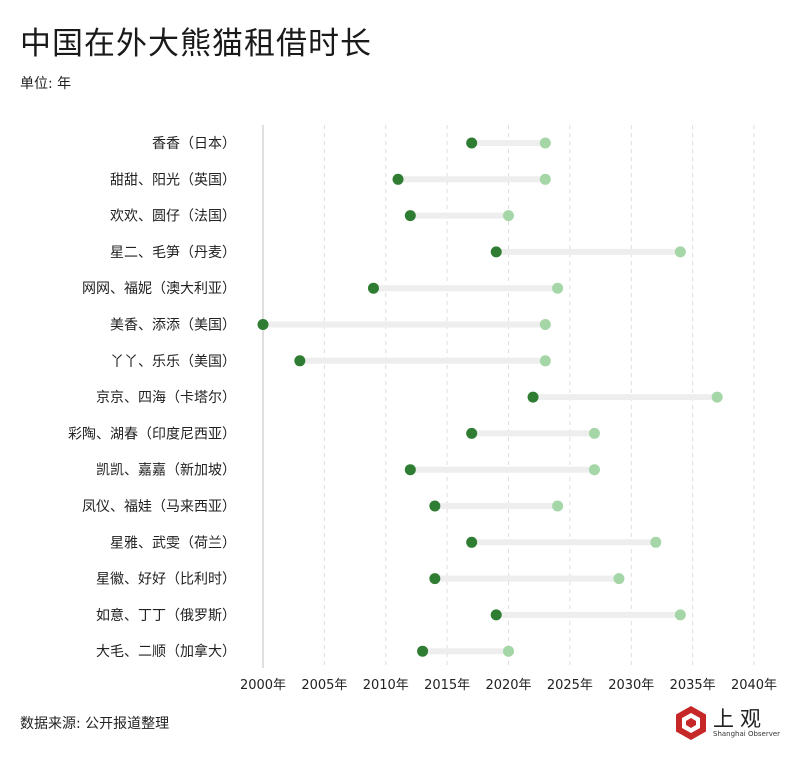 Image resolution: width=800 pixels, height=760 pixels. I want to click on logo-hexagon-icon, so click(691, 723).